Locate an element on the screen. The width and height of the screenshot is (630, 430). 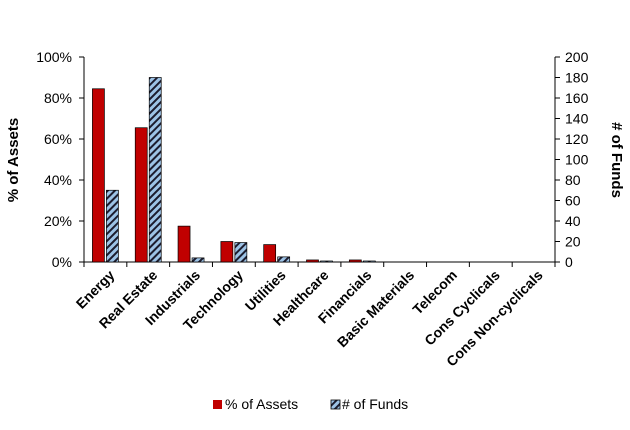
category-label: Cons Cyclicals is located at coordinates (462, 308).